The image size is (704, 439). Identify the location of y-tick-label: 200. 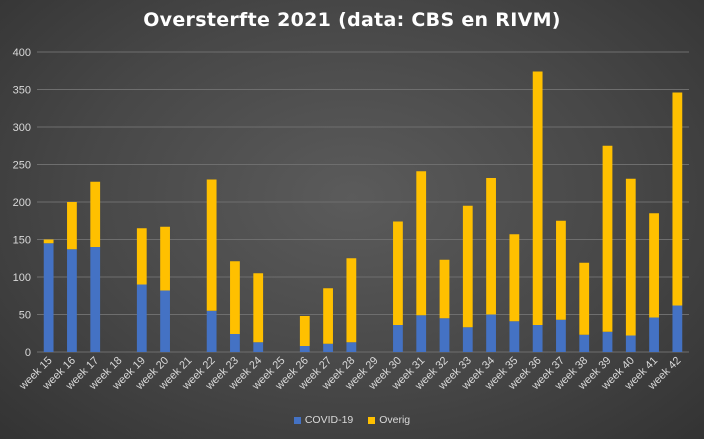
(22, 203).